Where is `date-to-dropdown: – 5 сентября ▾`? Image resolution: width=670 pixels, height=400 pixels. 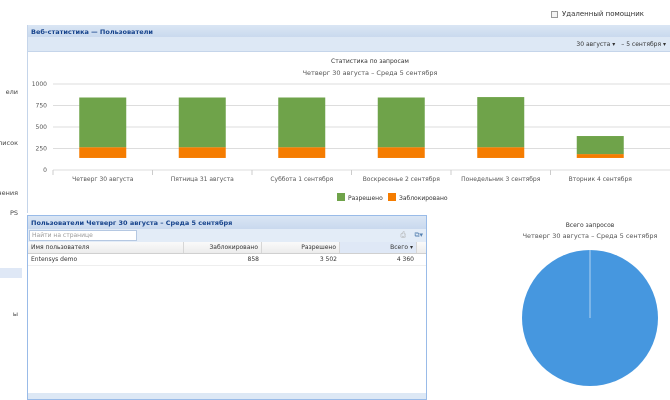 date-to-dropdown: – 5 сентября ▾ is located at coordinates (643, 44).